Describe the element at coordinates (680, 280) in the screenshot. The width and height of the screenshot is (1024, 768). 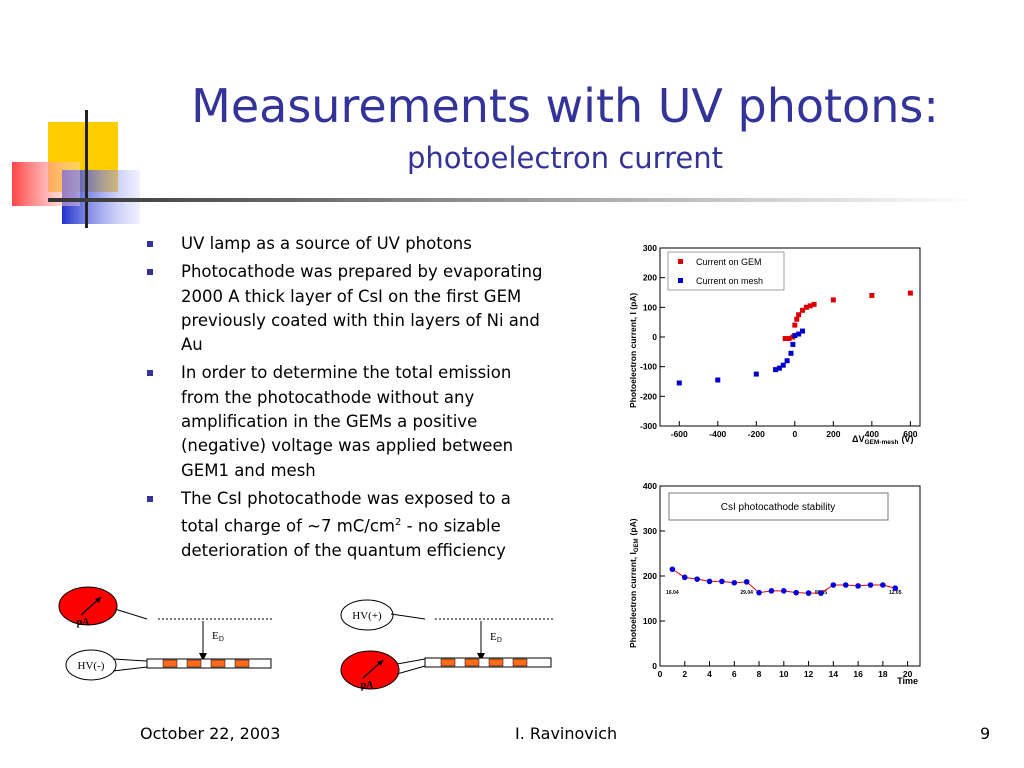
I see `legend-mesh-marker-icon` at that location.